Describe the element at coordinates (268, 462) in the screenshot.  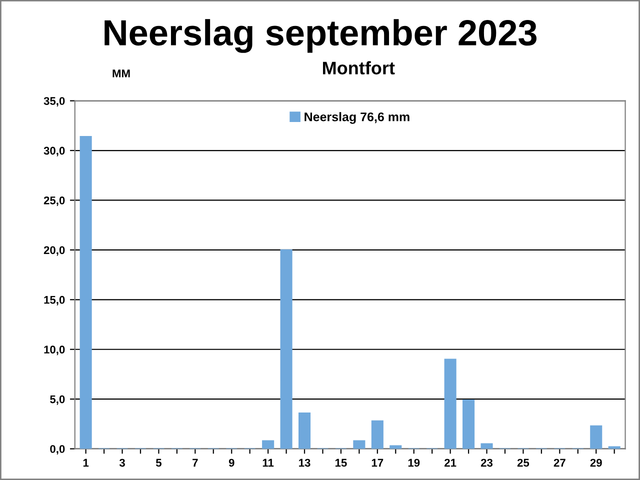
I see `x-tick-label: 11` at that location.